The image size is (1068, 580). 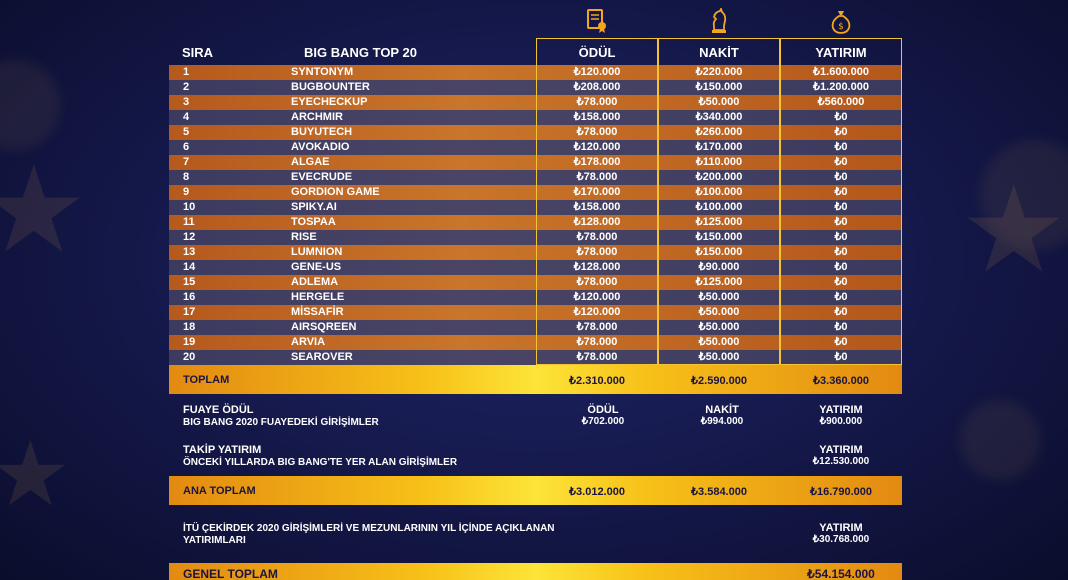 What do you see at coordinates (189, 237) in the screenshot?
I see `row-rank: 12` at bounding box center [189, 237].